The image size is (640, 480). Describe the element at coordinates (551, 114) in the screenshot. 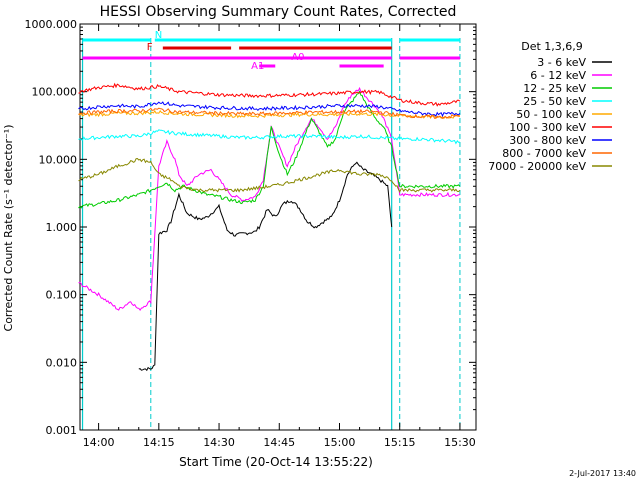

I see `legend-label: 50 - 100 keV` at that location.